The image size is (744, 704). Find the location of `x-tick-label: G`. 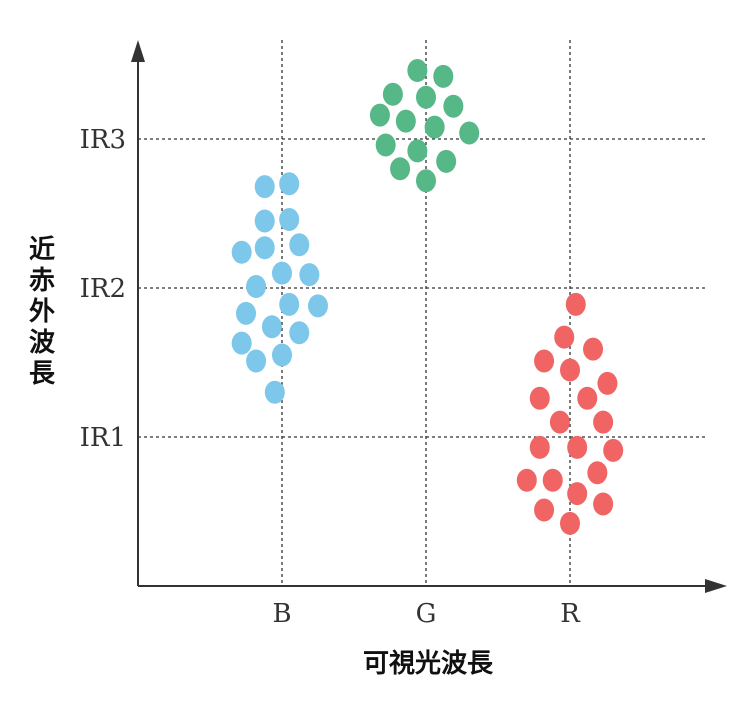

x-tick-label: G is located at coordinates (426, 614).